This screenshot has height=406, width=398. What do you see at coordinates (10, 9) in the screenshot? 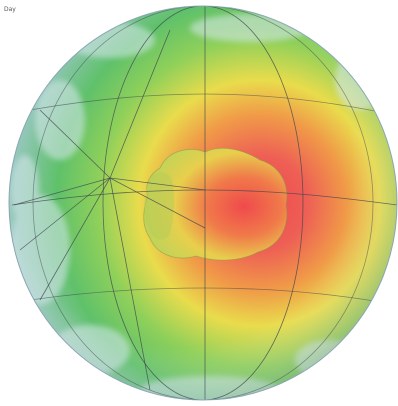
I see `corner-label: Day` at bounding box center [10, 9].